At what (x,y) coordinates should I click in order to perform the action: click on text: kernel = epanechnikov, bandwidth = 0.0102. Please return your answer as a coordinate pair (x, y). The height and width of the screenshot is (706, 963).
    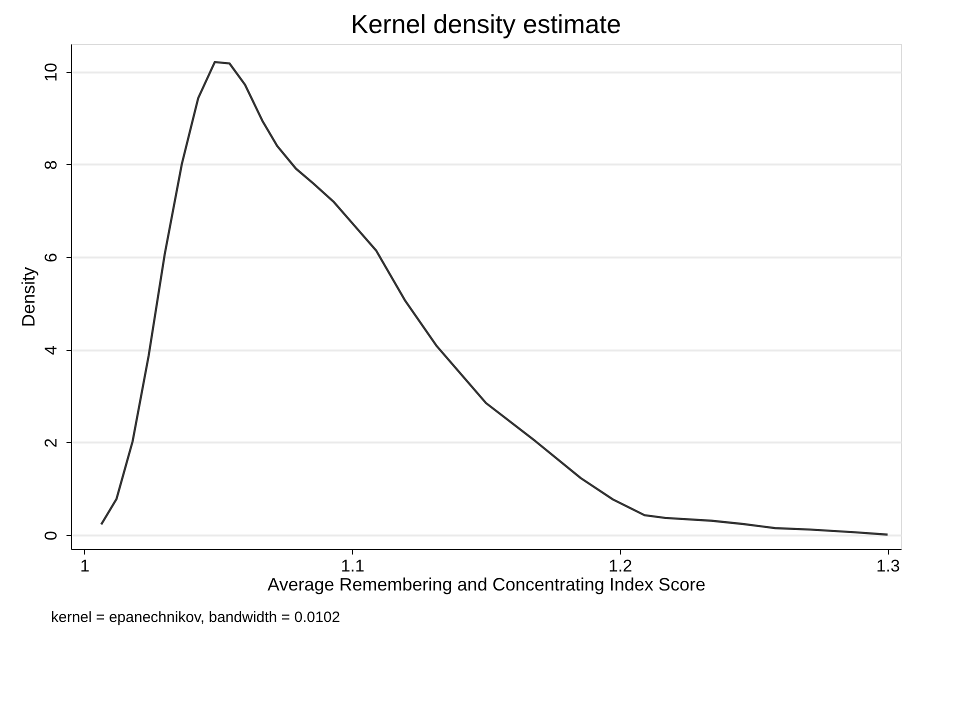
    Looking at the image, I should click on (195, 617).